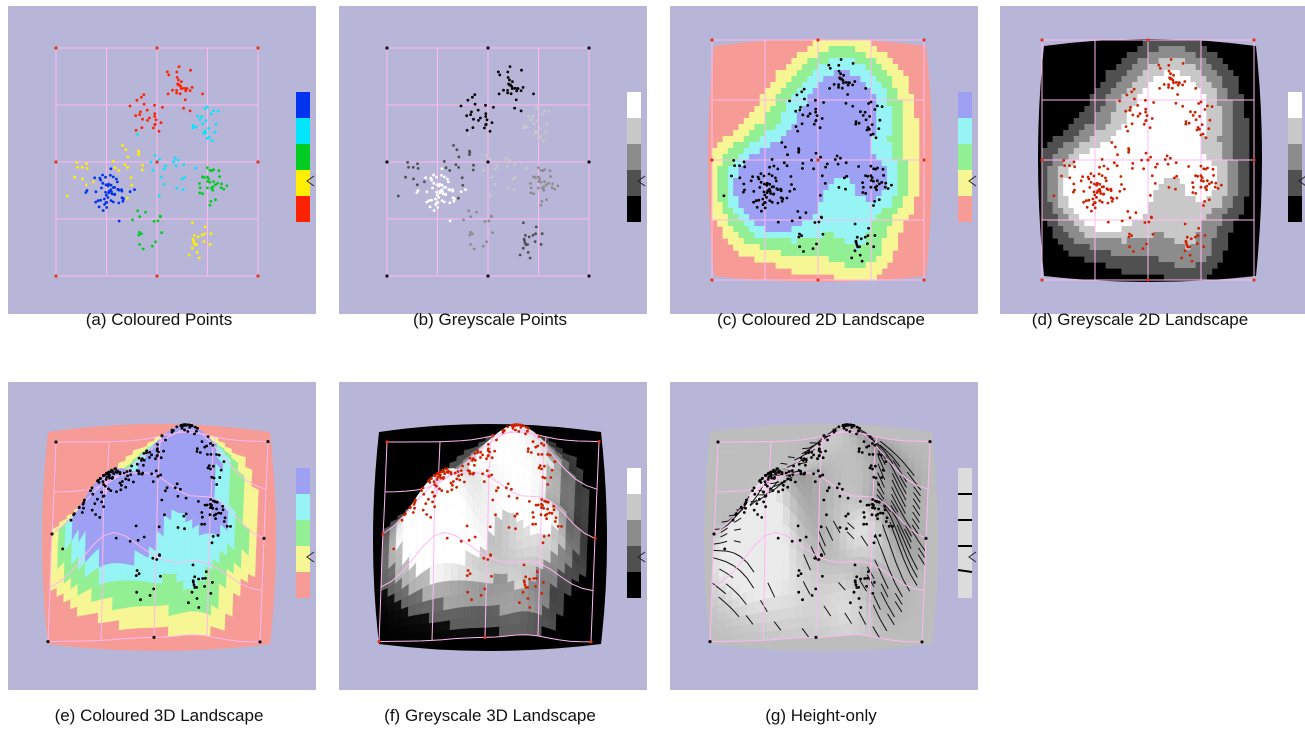 The height and width of the screenshot is (731, 1305). I want to click on grid-node, so click(924, 40).